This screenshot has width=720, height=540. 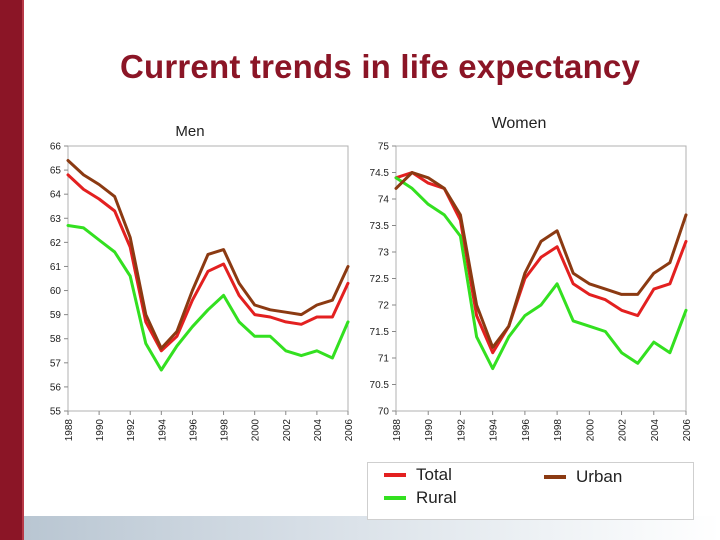 I want to click on legend-label-rural: Rural, so click(x=436, y=497).